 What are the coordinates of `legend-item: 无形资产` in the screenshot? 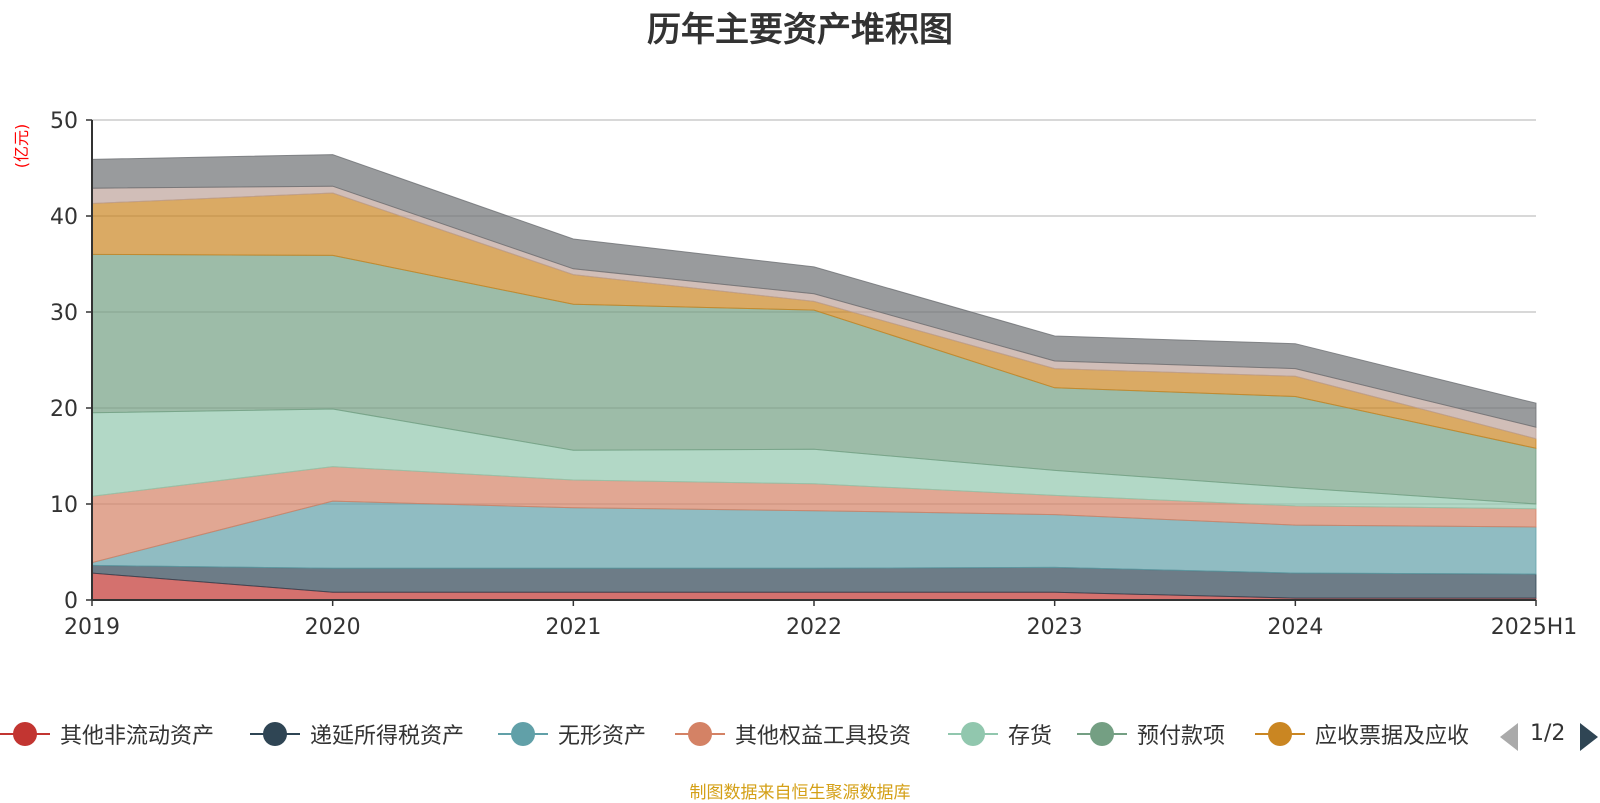 It's located at (572, 734).